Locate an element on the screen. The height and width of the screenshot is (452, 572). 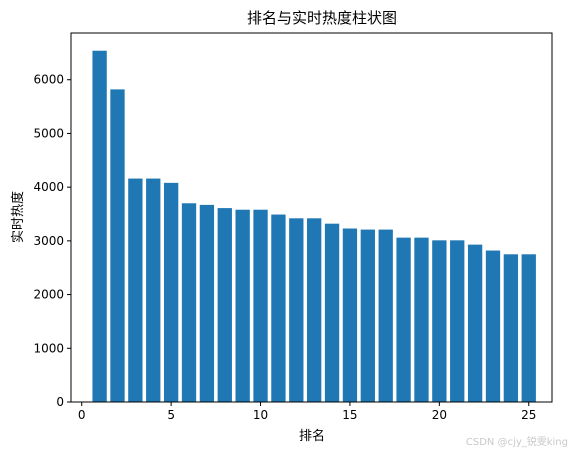
y-tick-label: 5000 is located at coordinates (48, 133).